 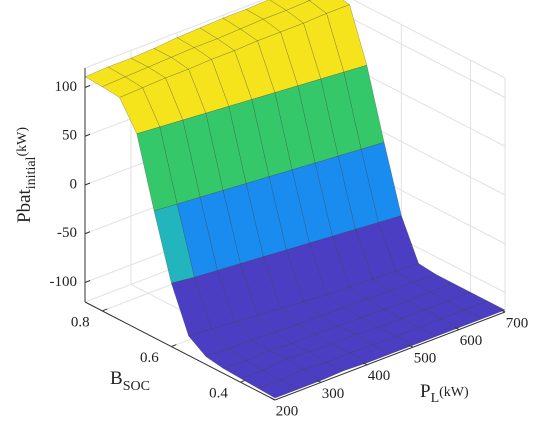 What do you see at coordinates (66, 87) in the screenshot?
I see `z-tick-label: 100` at bounding box center [66, 87].